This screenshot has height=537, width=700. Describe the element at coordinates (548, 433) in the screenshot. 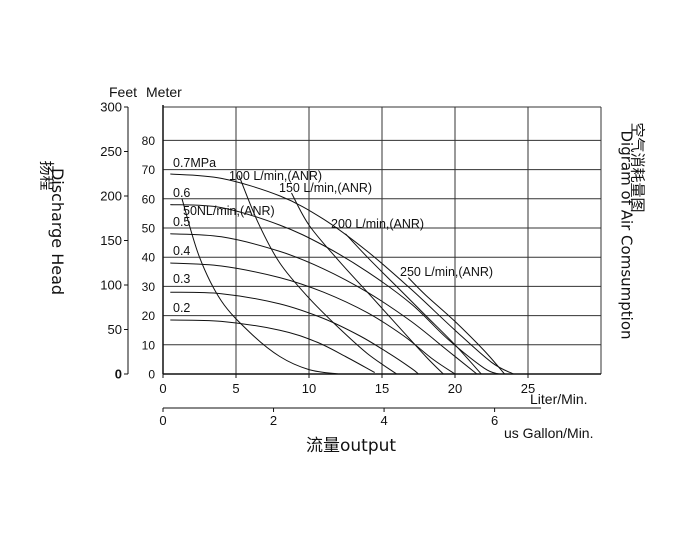

I see `gallon-axis-label: us Gallon/Min.` at that location.